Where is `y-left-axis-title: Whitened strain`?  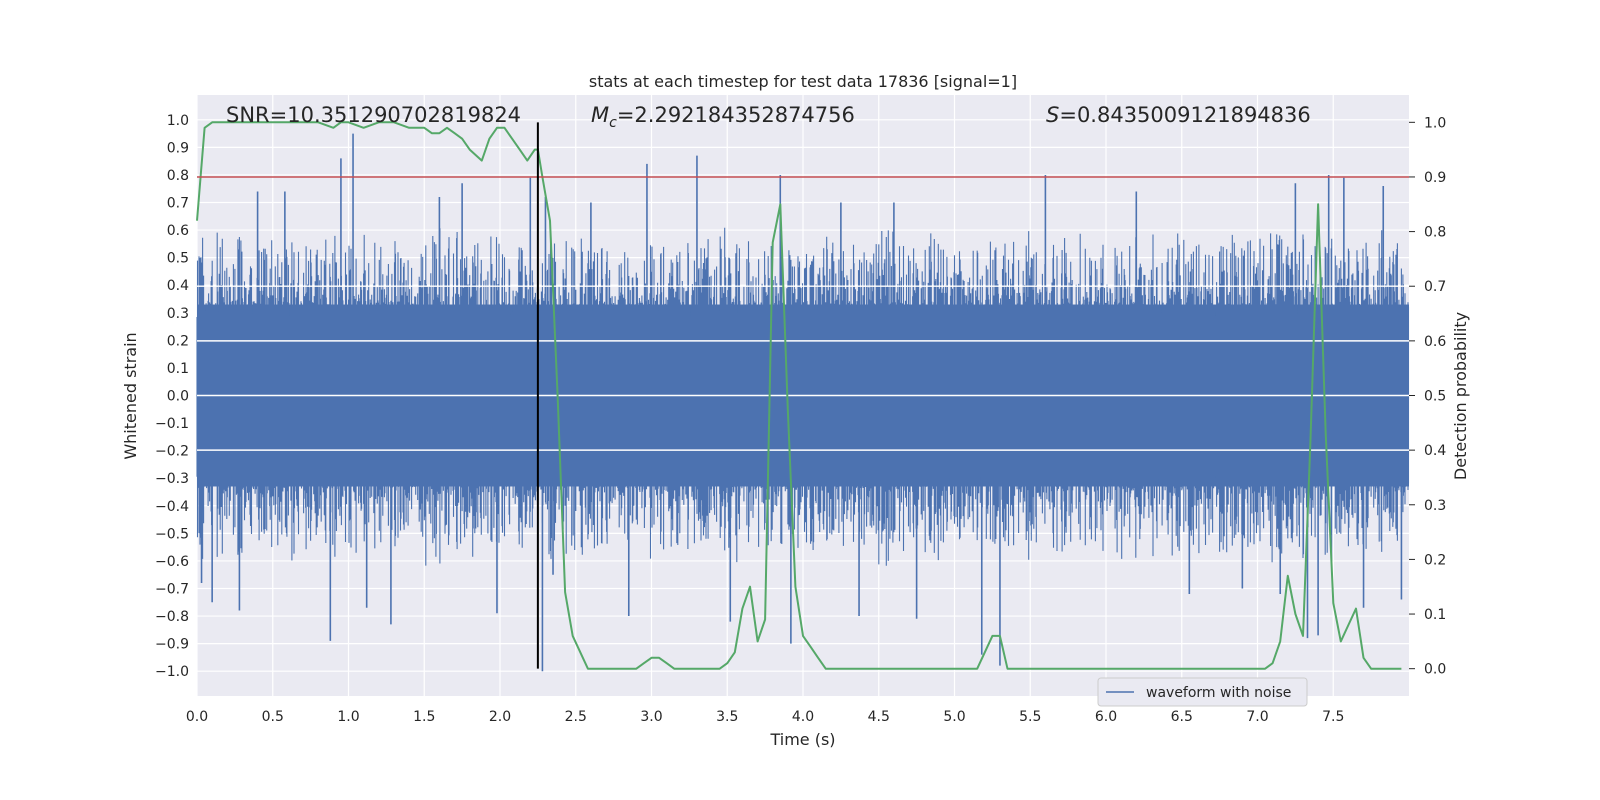 y-left-axis-title: Whitened strain is located at coordinates (130, 395).